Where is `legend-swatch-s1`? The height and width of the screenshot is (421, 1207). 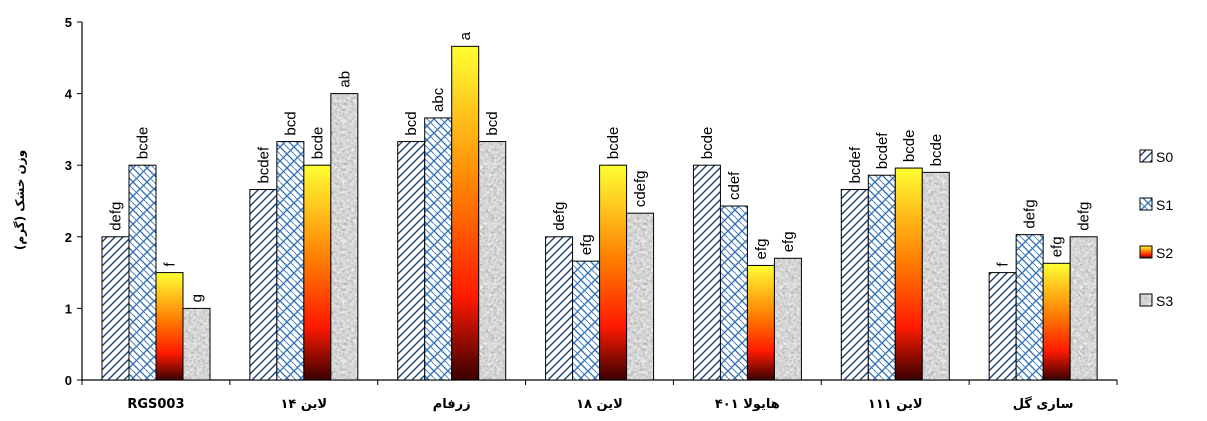
legend-swatch-s1 is located at coordinates (1146, 204).